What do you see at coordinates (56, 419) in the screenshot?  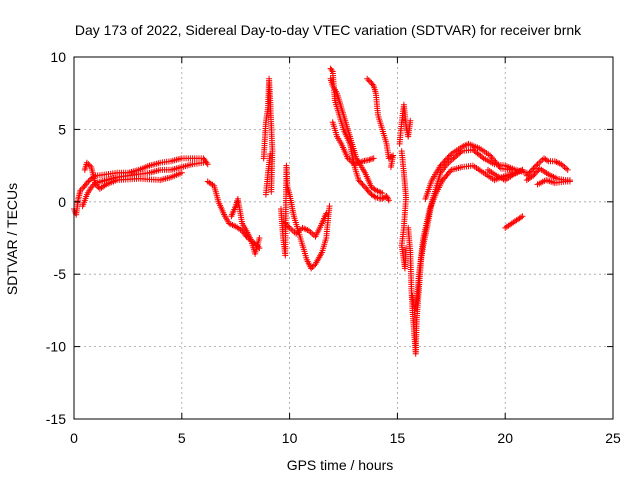 I see `y-tick-label: -15` at bounding box center [56, 419].